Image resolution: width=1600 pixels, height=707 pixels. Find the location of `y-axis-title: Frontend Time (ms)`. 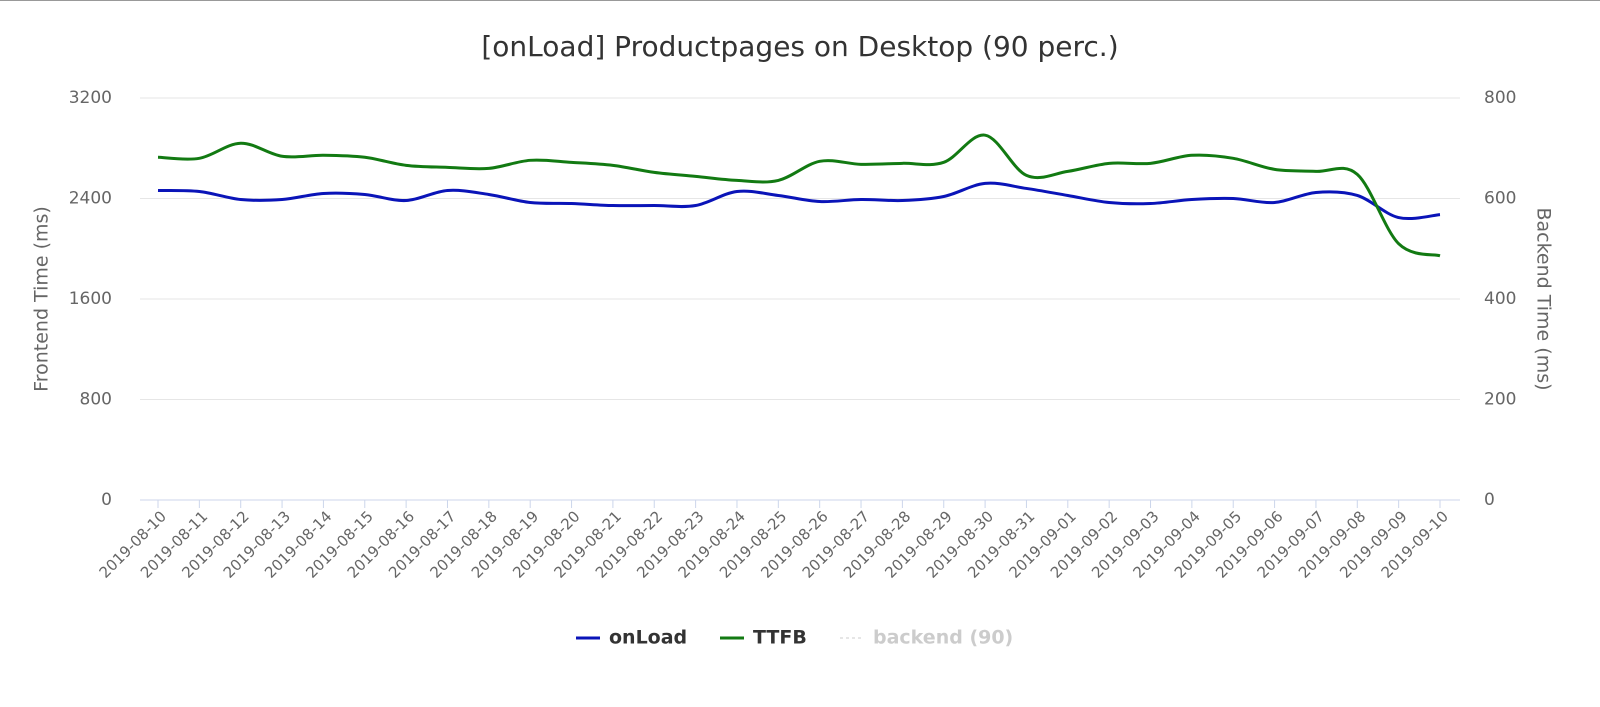

y-axis-title: Frontend Time (ms) is located at coordinates (42, 299).